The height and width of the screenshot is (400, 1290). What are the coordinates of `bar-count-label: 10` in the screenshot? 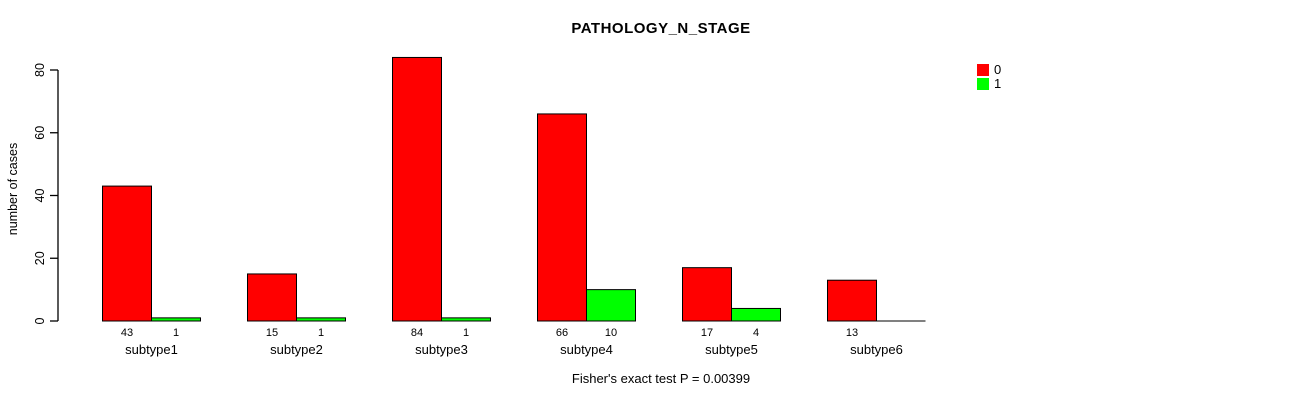 It's located at (611, 333).